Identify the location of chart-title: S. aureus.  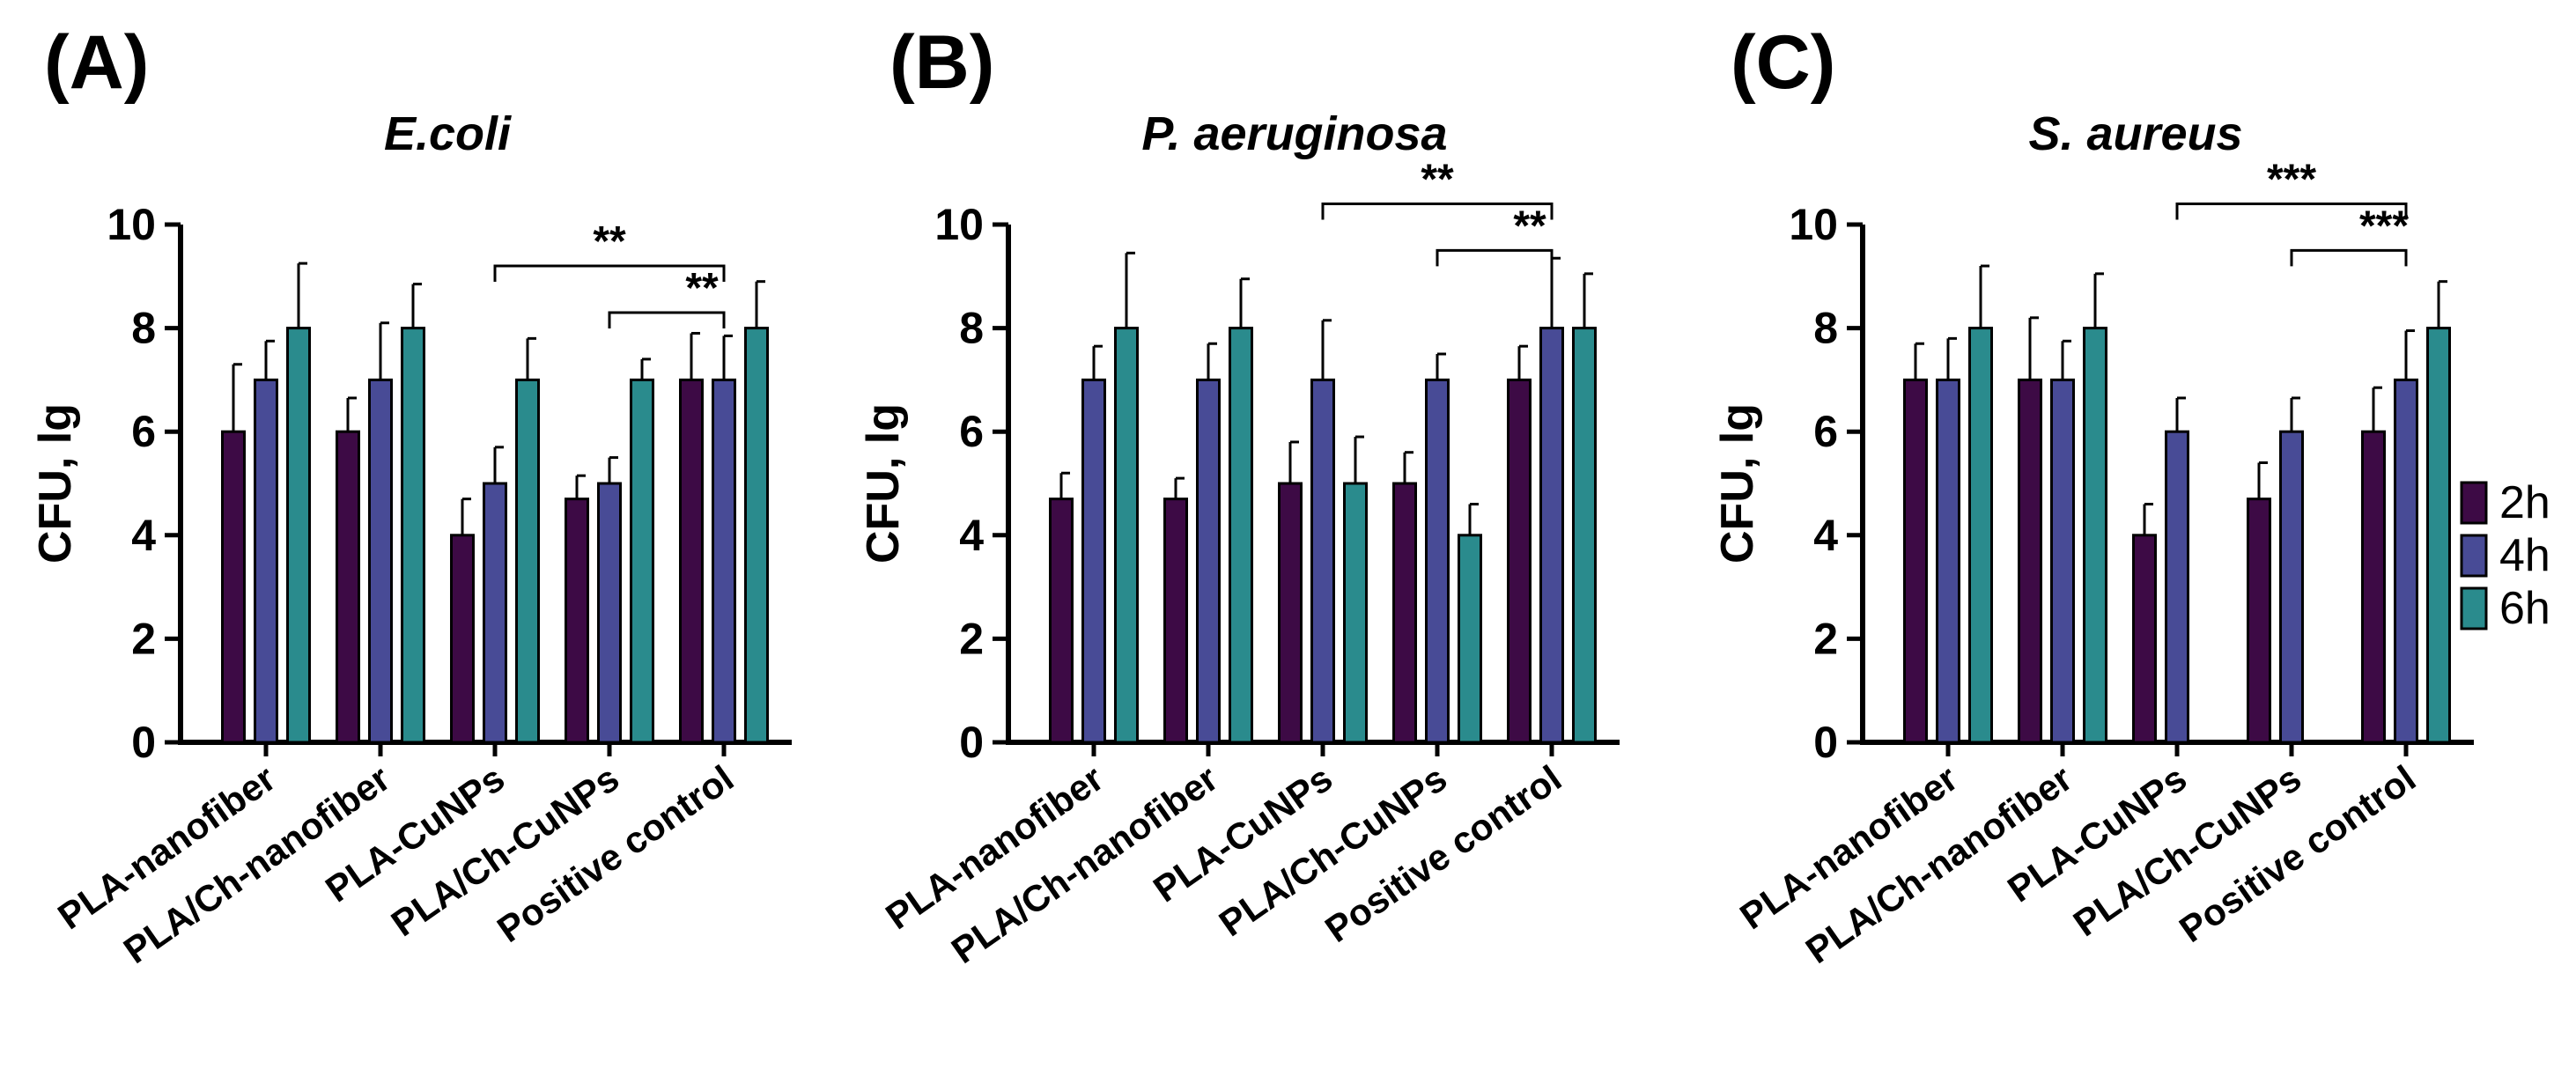
(2135, 134).